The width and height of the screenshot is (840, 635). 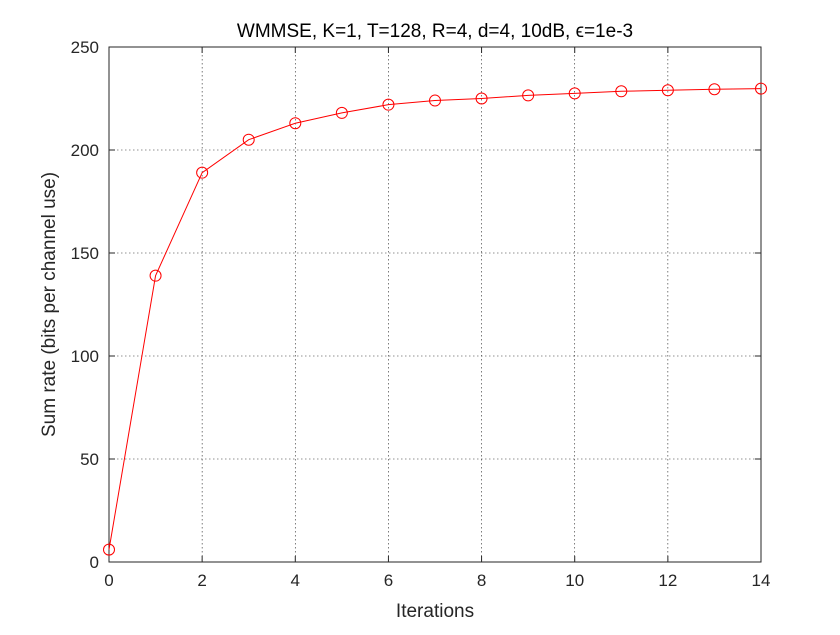 I want to click on y-tick-label: 250, so click(x=85, y=47).